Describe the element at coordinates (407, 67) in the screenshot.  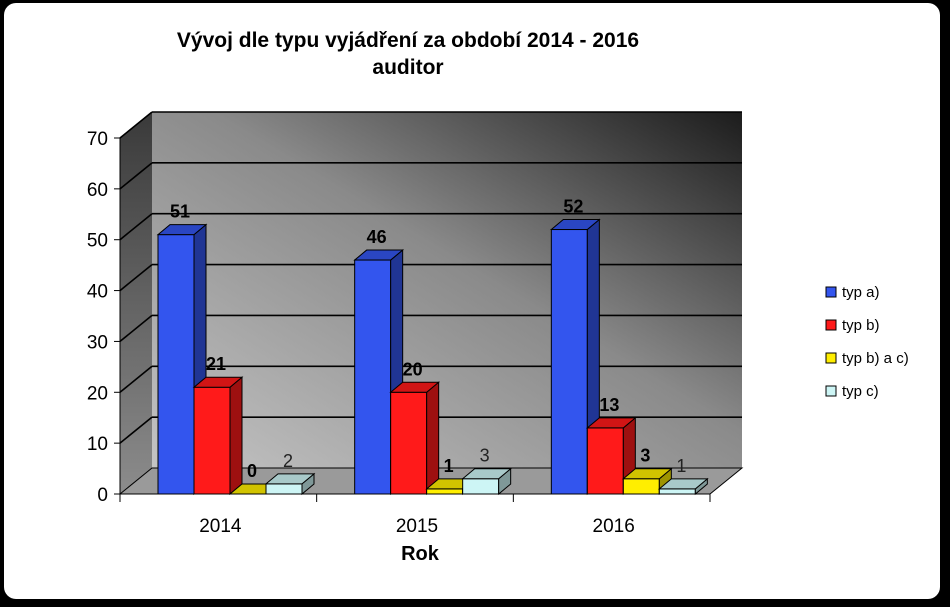
I see `chart-title-line-2: auditor` at that location.